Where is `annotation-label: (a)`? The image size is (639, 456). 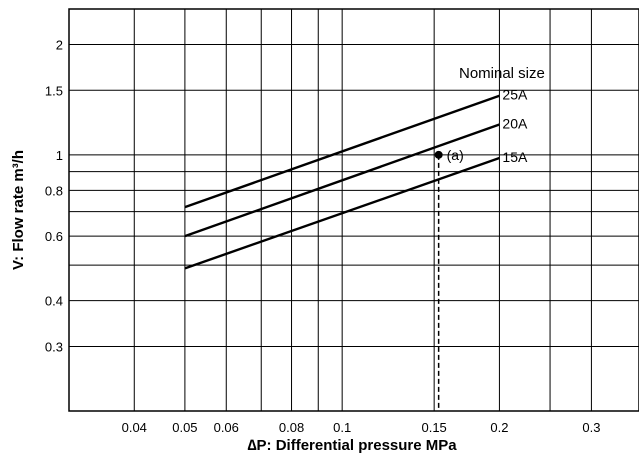
annotation-label: (a) is located at coordinates (455, 155).